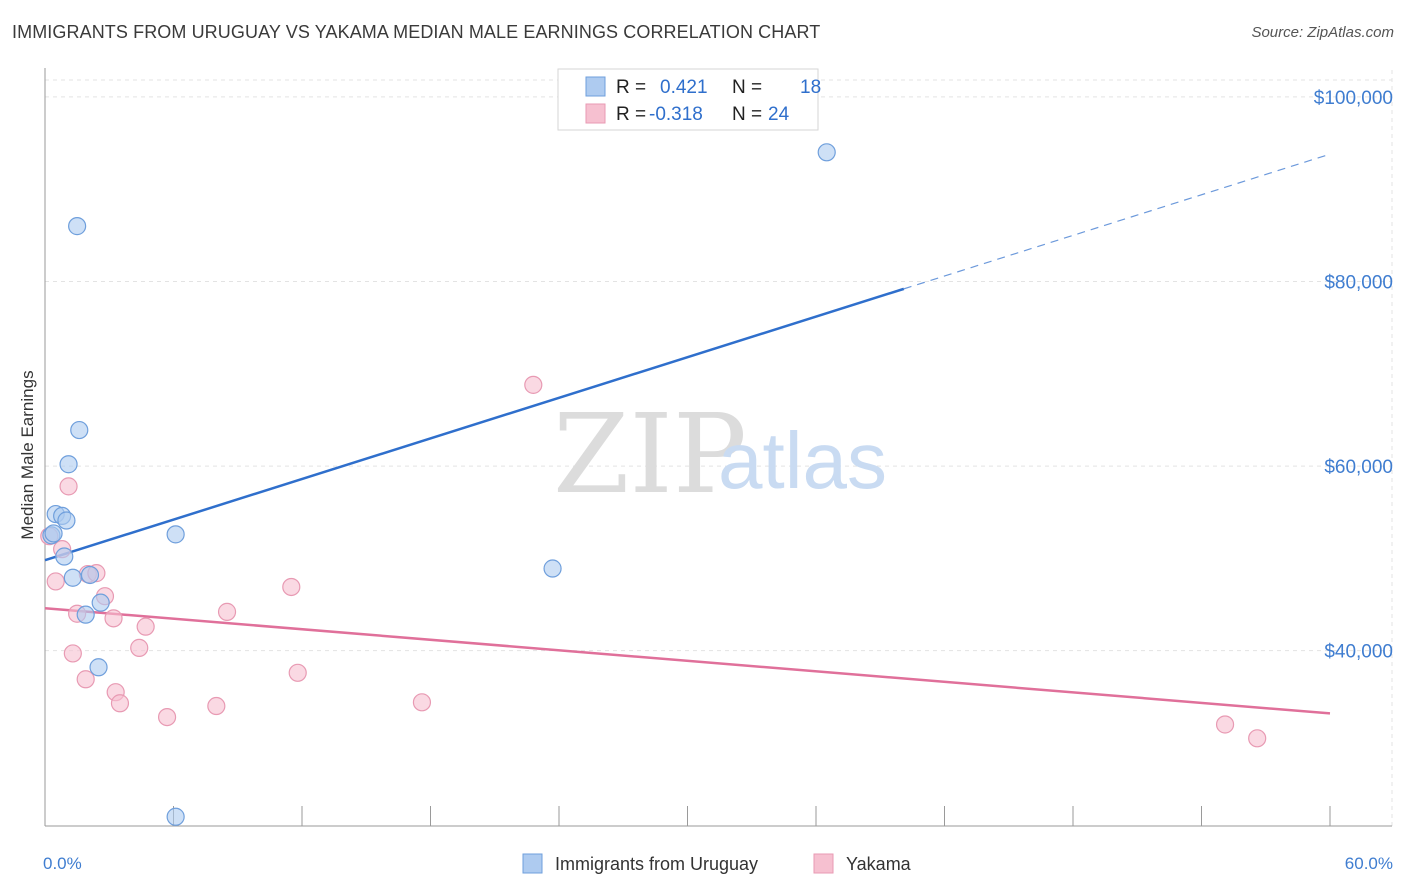 This screenshot has height=892, width=1406. I want to click on source-label: Source: ZipAtlas.com, so click(1322, 32).